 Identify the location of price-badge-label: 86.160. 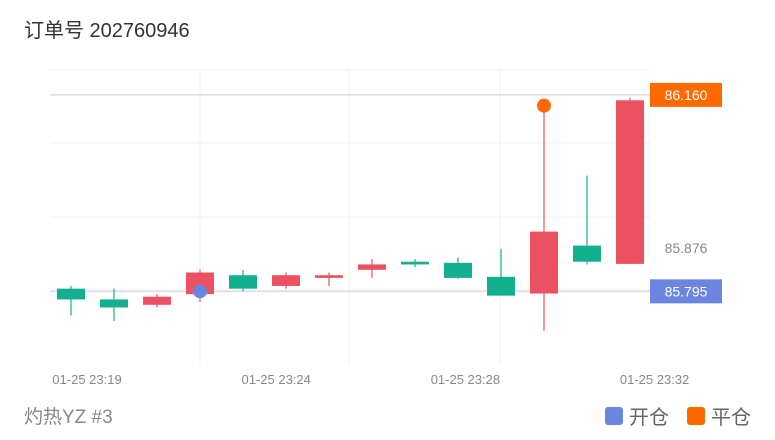
(686, 95).